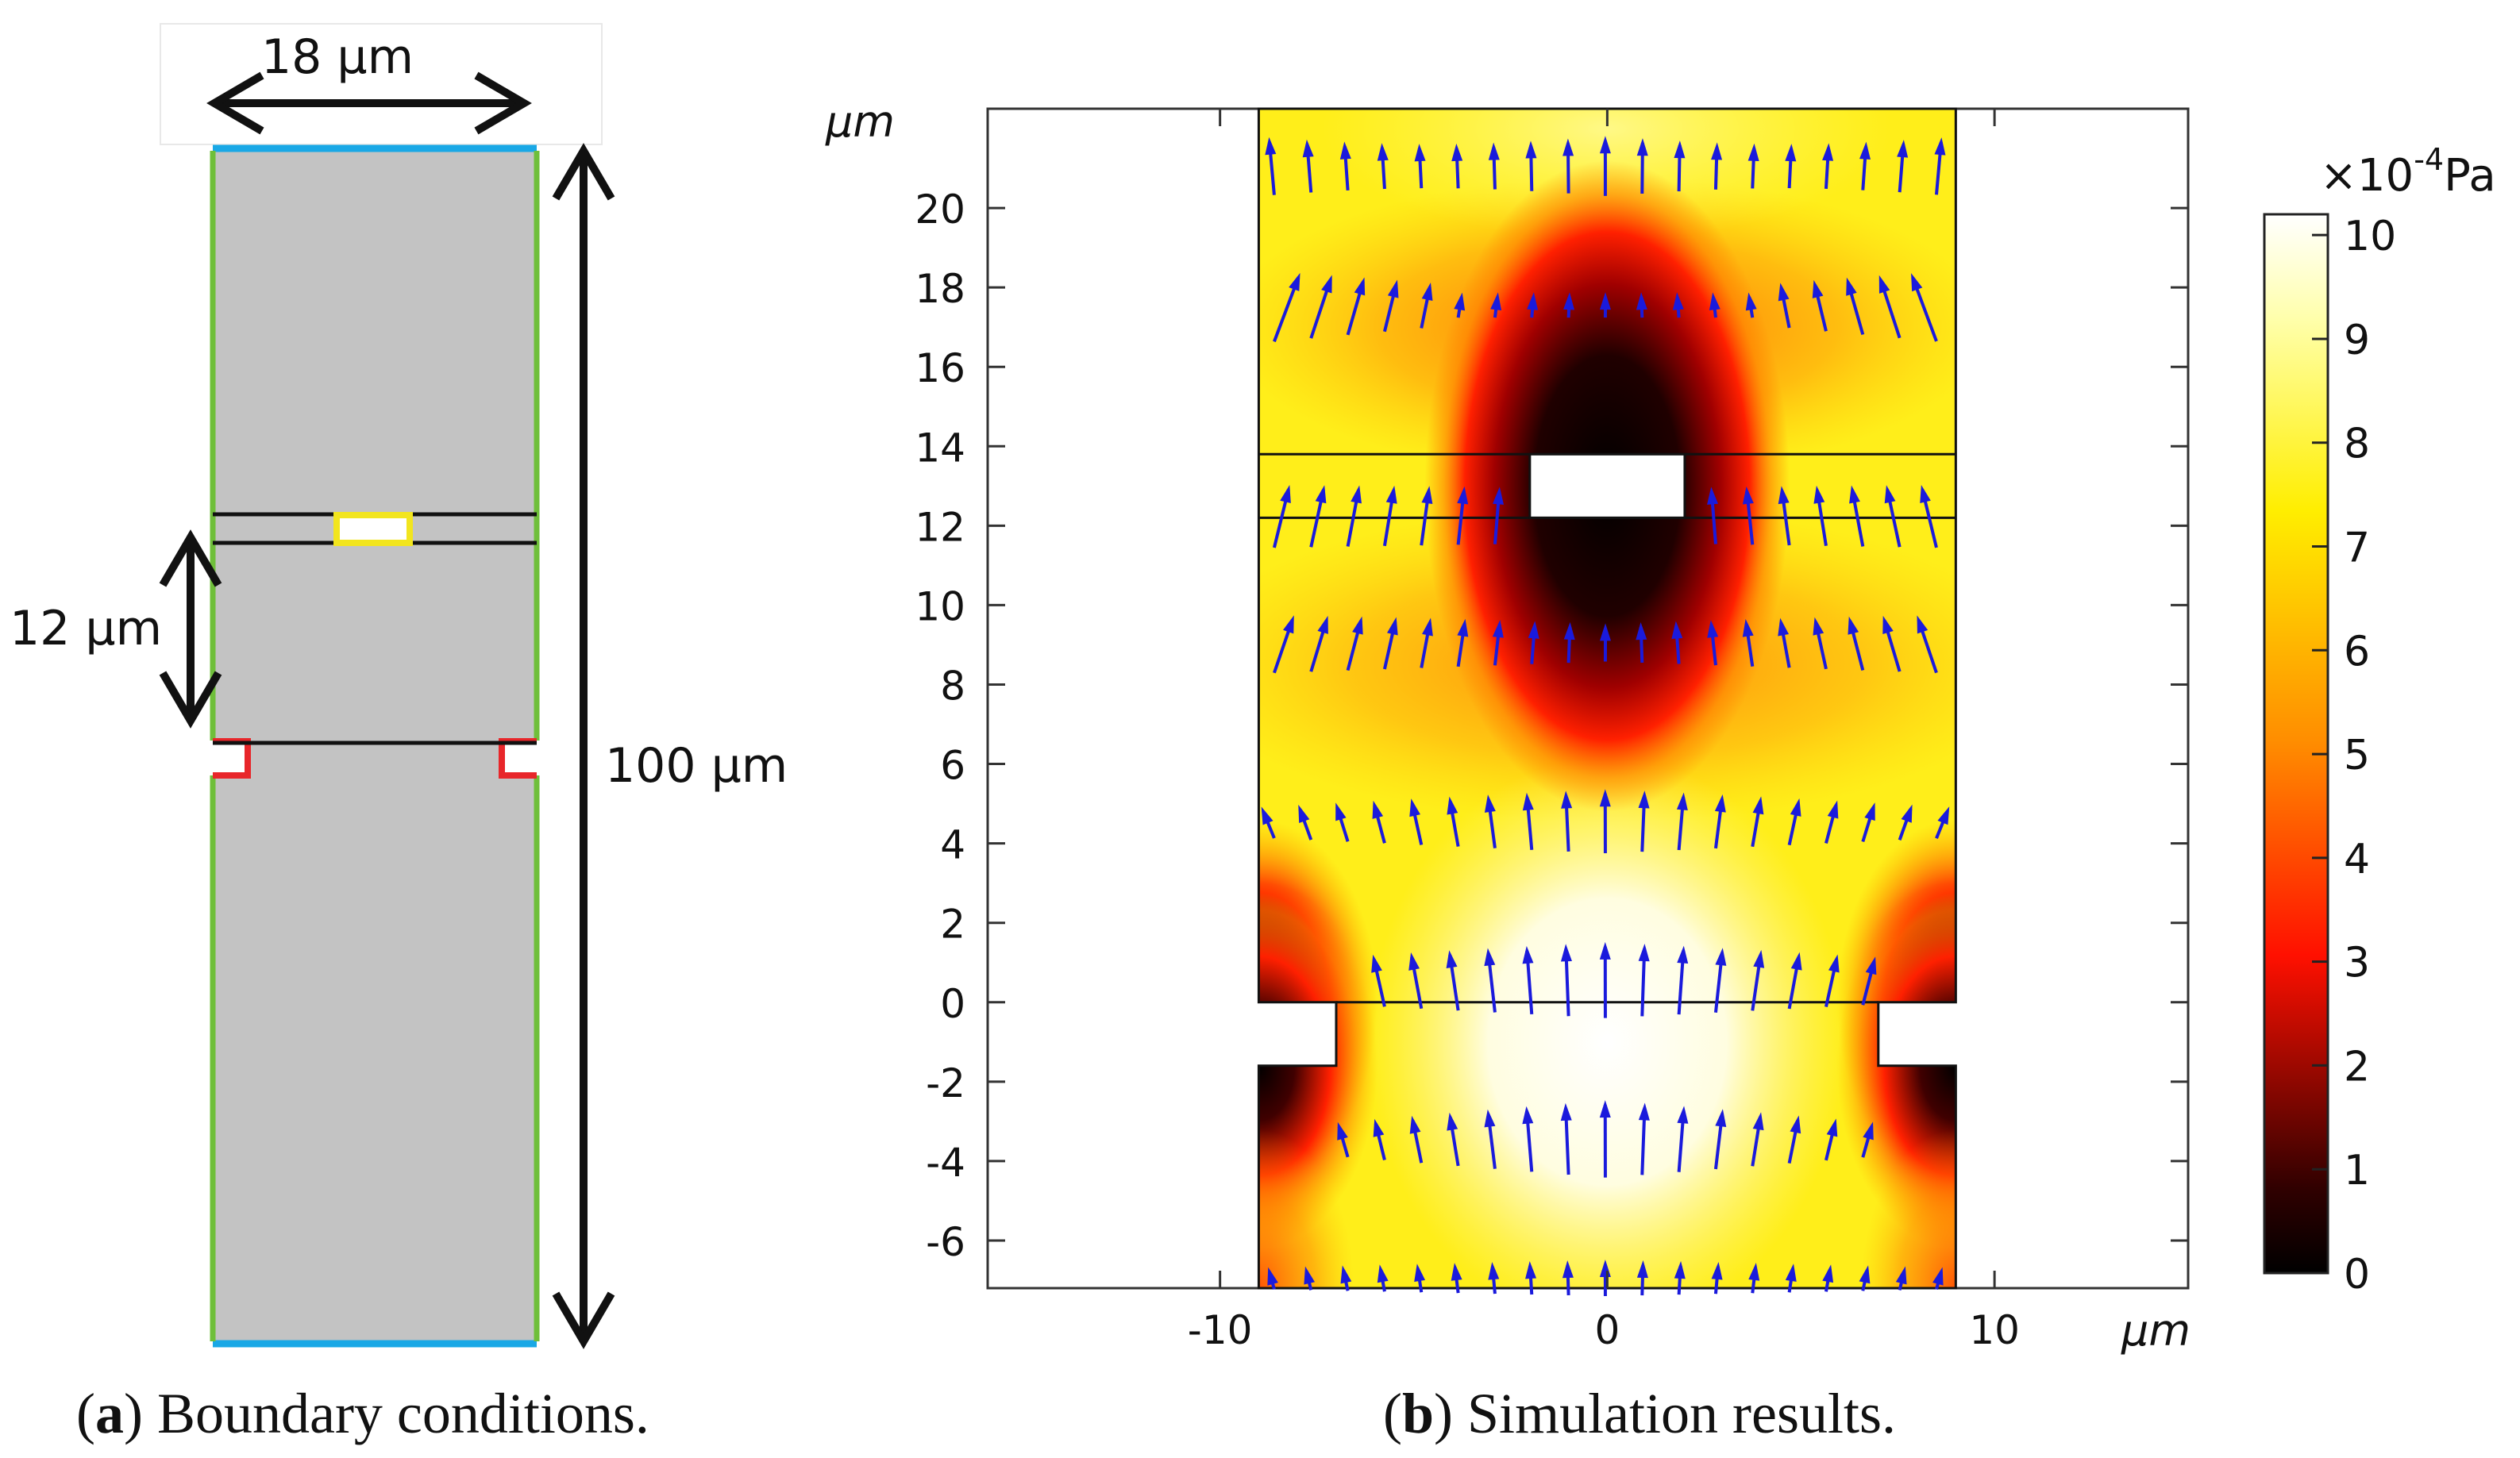  Describe the element at coordinates (2357, 340) in the screenshot. I see `colorbar-tick-label: 9` at that location.